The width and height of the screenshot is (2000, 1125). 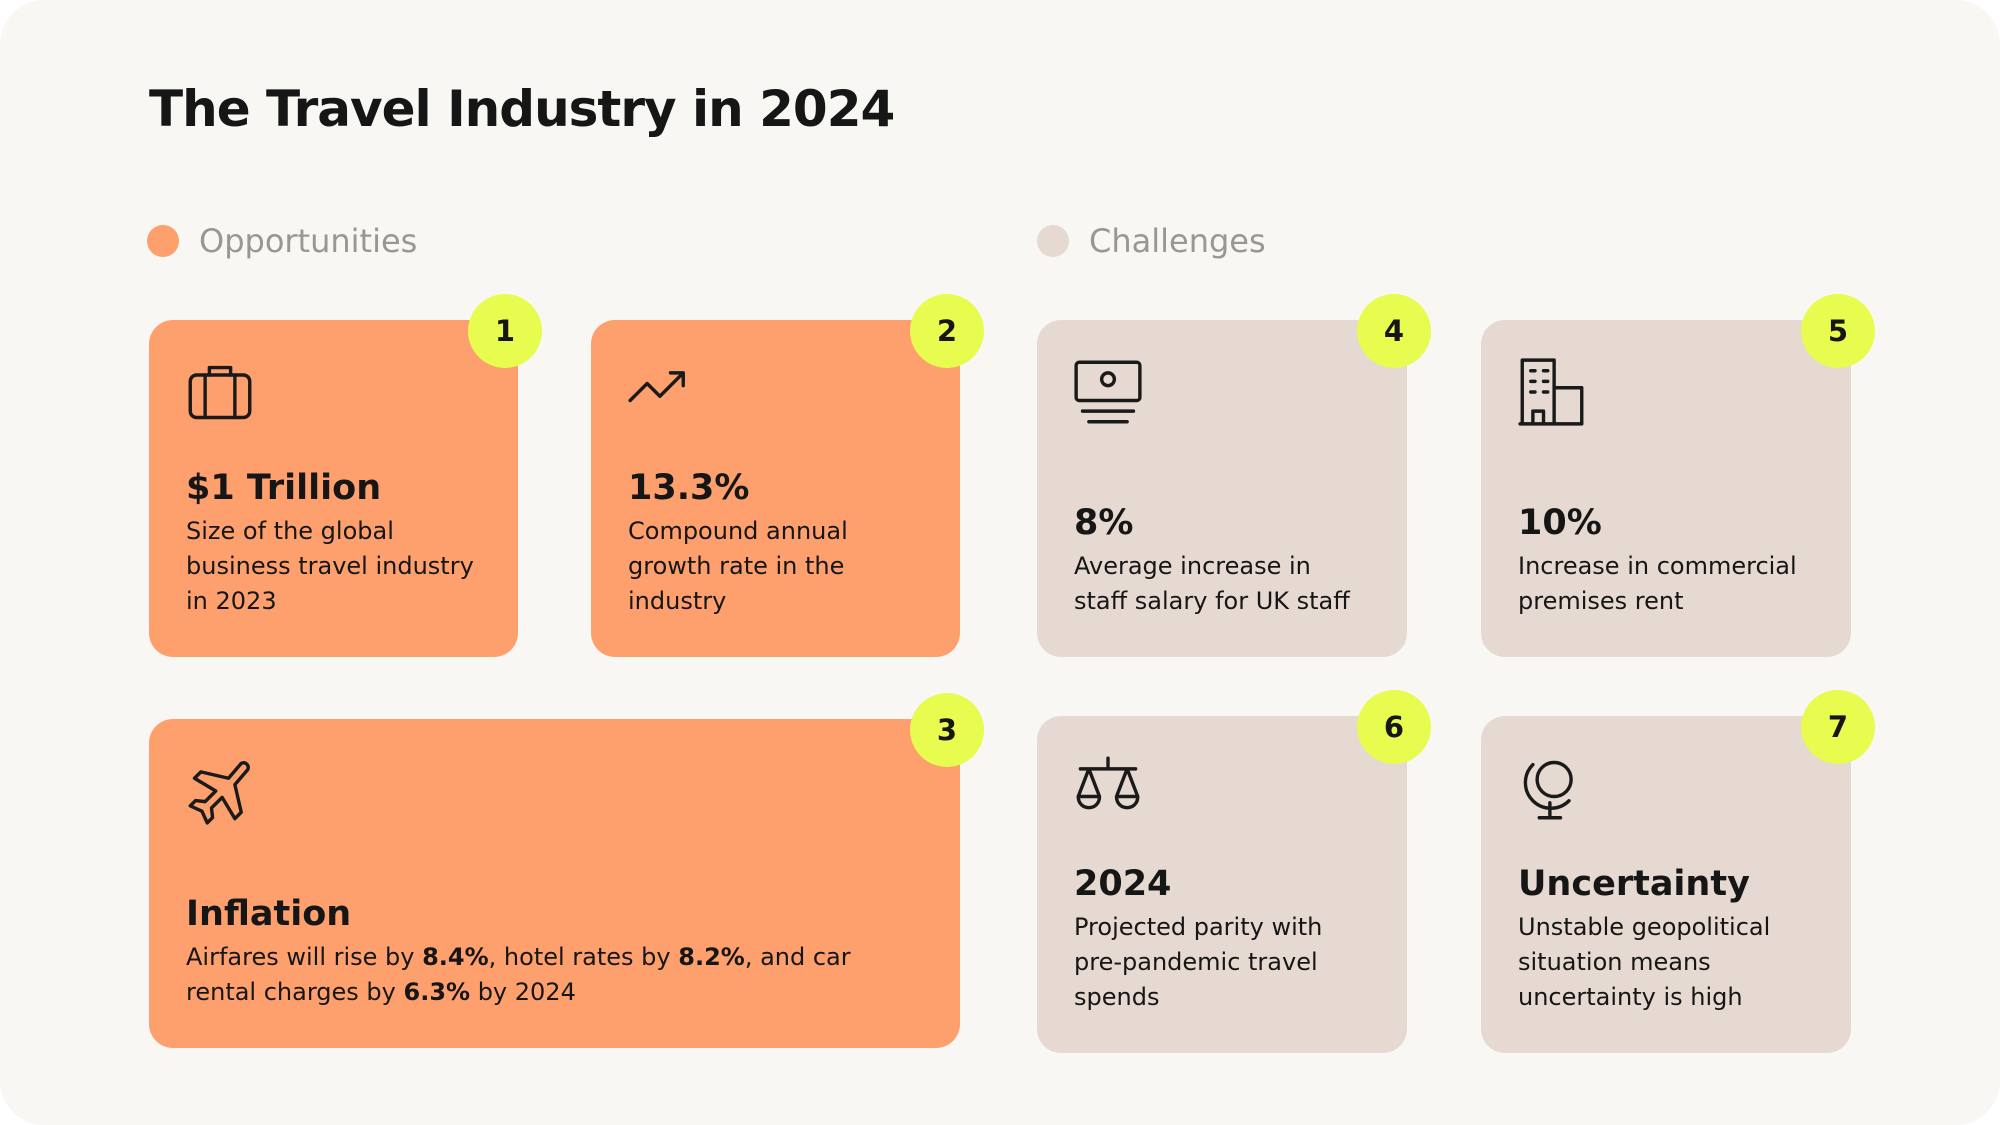 What do you see at coordinates (1548, 790) in the screenshot?
I see `icon-globe` at bounding box center [1548, 790].